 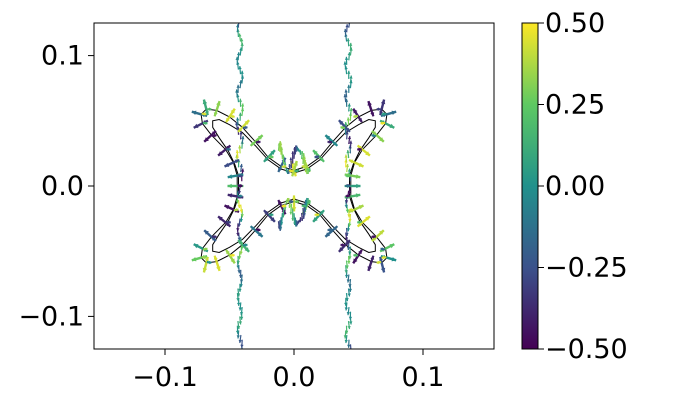 What do you see at coordinates (575, 105) in the screenshot?
I see `colorbar-tick-label: 0.25` at bounding box center [575, 105].